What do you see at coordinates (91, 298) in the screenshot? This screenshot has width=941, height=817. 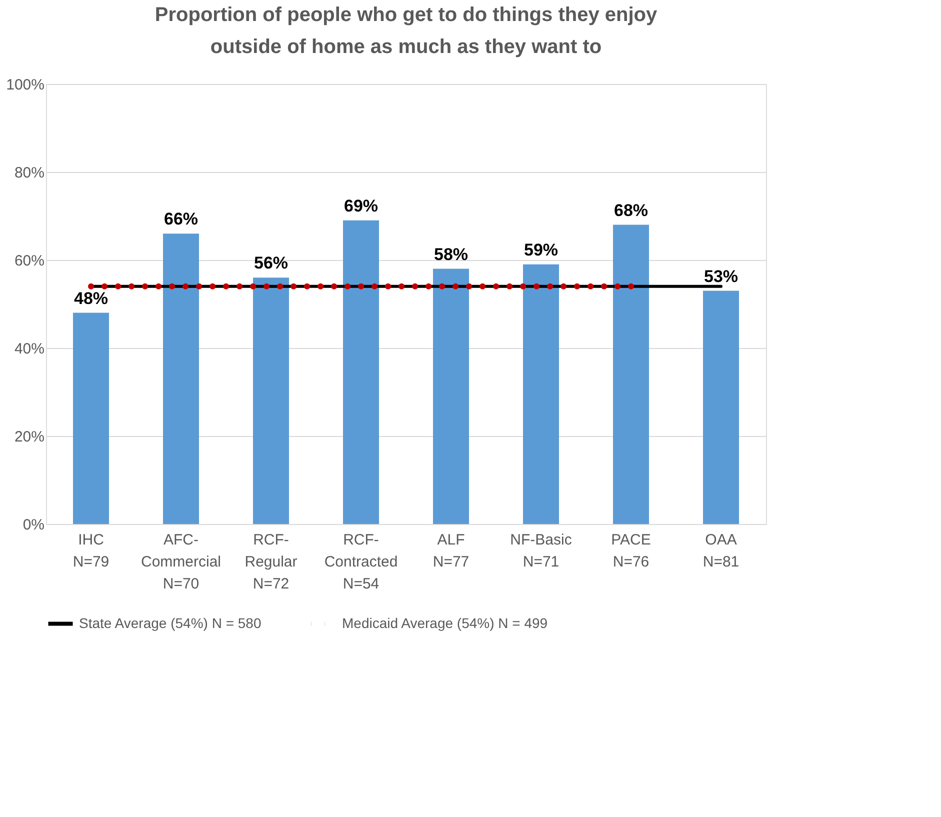 I see `data-label: 48%` at bounding box center [91, 298].